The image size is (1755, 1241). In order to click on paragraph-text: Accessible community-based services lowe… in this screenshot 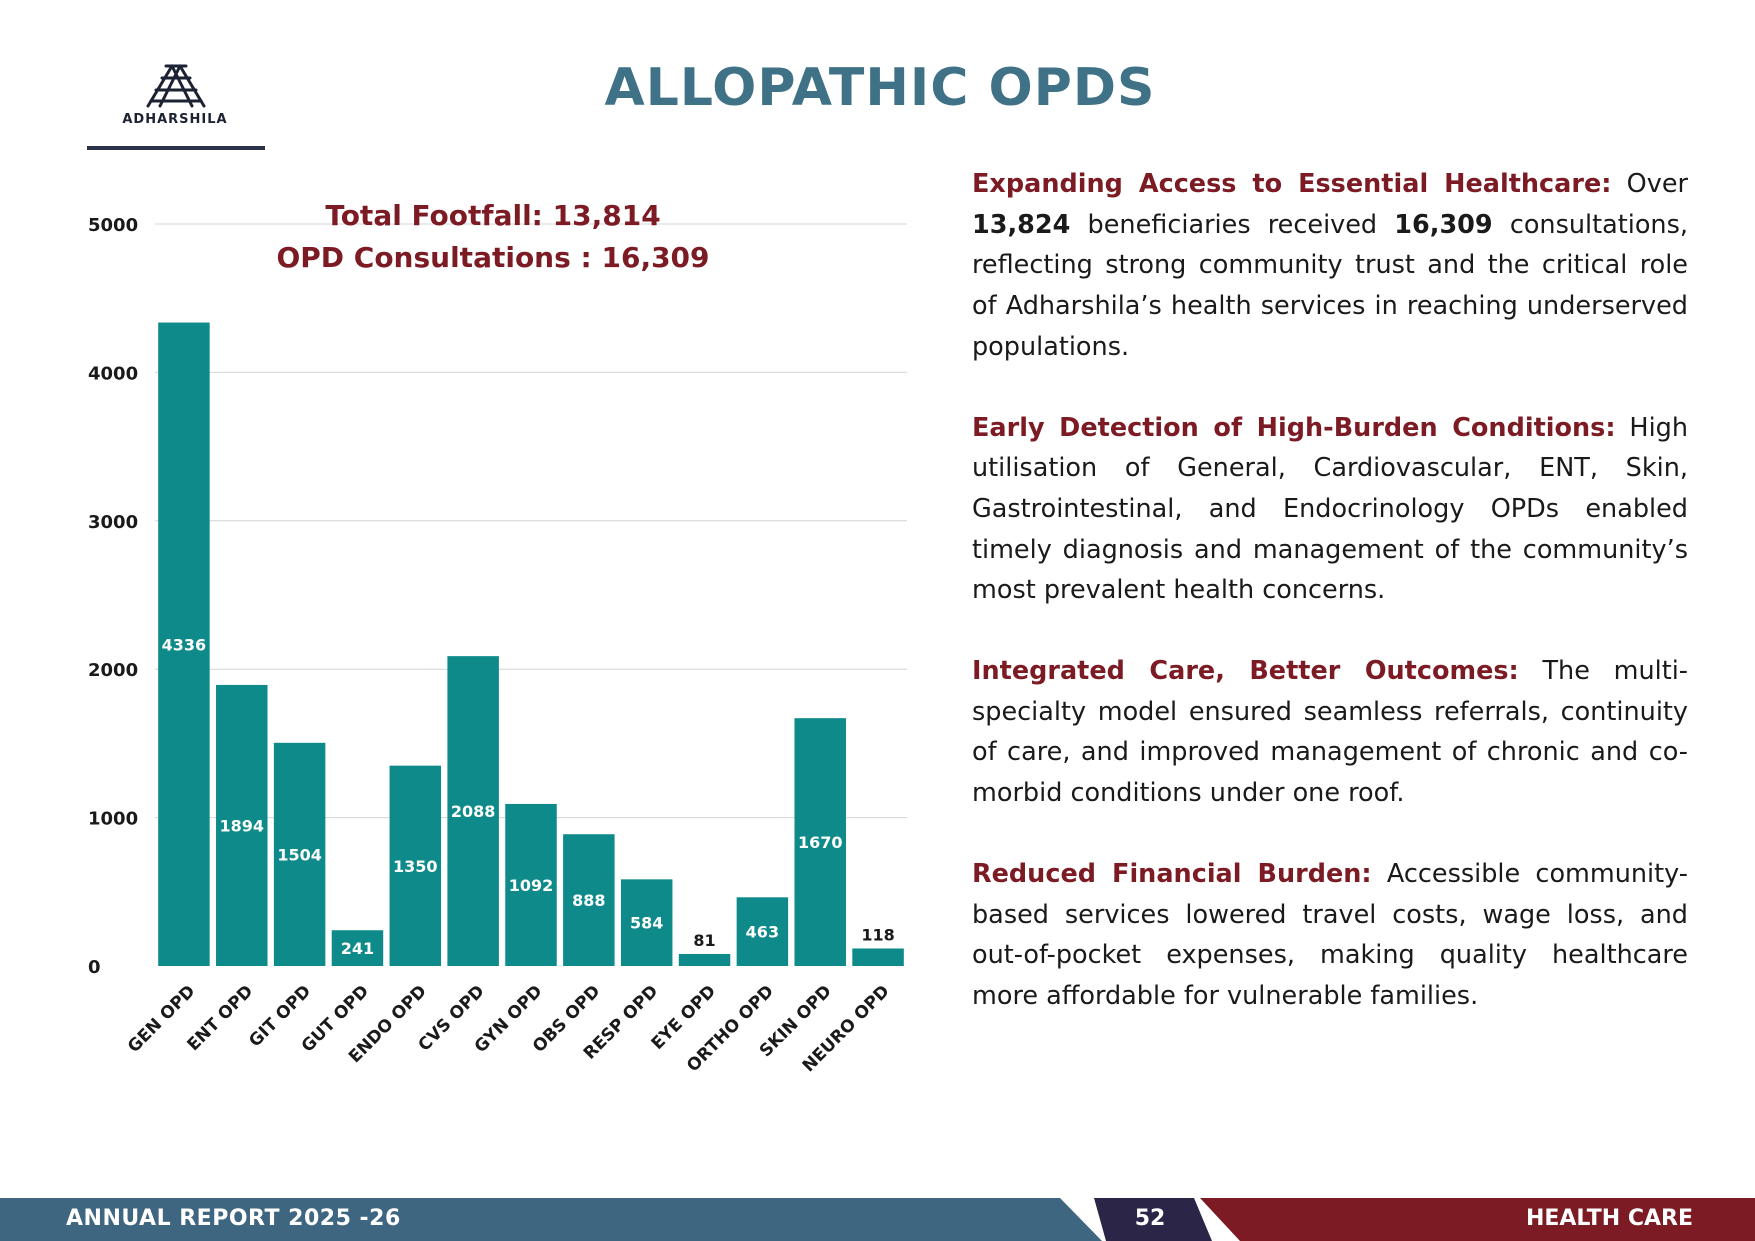, I will do `click(1330, 934)`.